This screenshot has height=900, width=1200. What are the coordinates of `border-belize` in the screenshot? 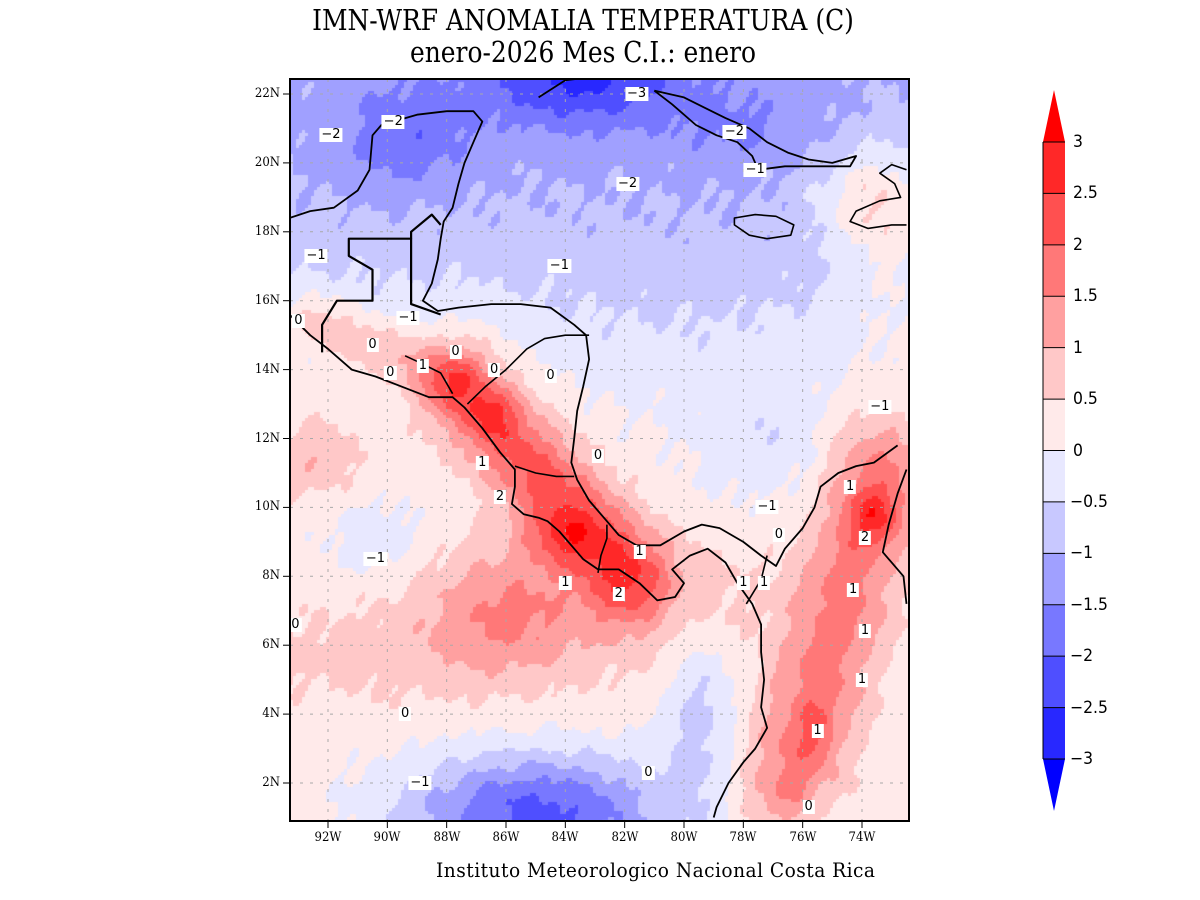 It's located at (426, 226).